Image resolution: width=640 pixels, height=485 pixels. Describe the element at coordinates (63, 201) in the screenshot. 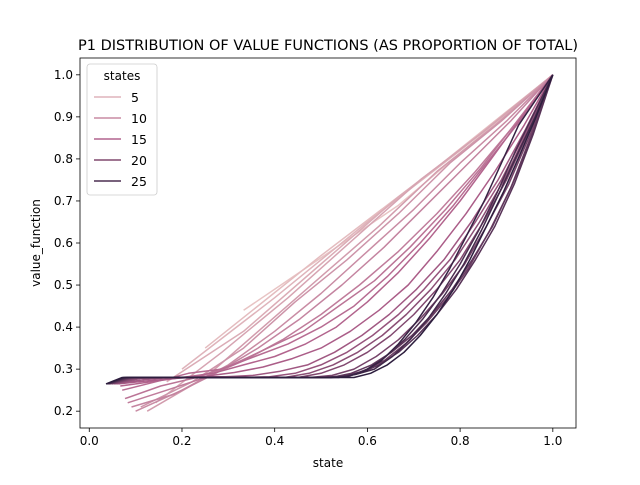

I see `y-tick-label: 0.7` at that location.